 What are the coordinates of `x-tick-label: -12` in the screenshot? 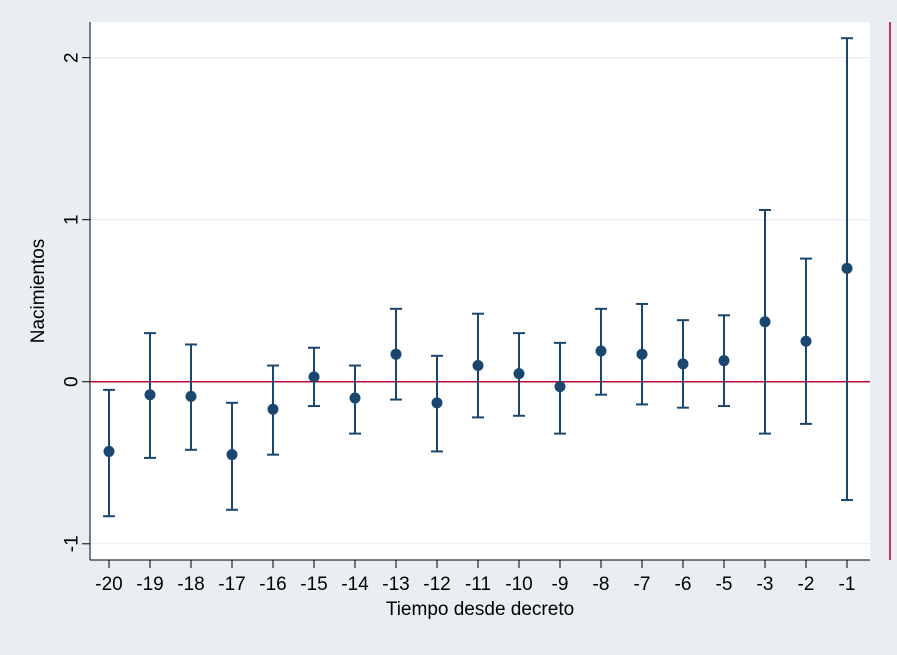 It's located at (436, 584).